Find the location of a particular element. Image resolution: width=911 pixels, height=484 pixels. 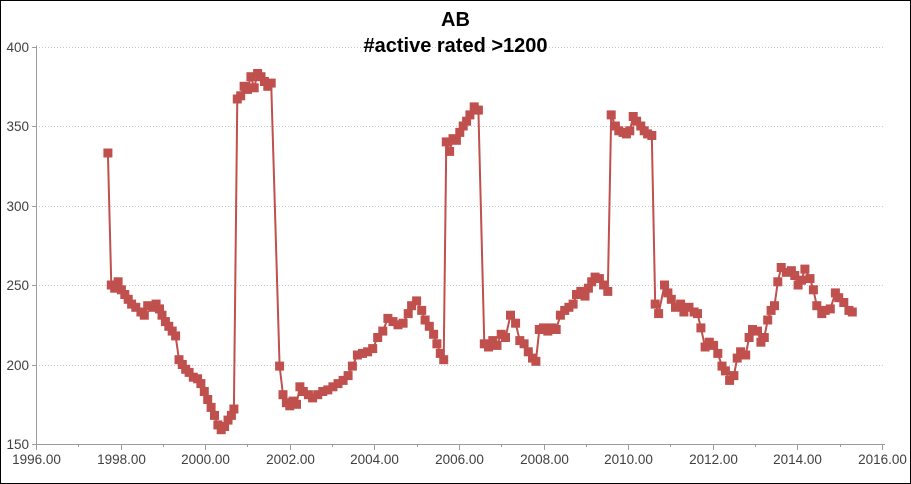

y-axis-label: 150 is located at coordinates (17, 444).